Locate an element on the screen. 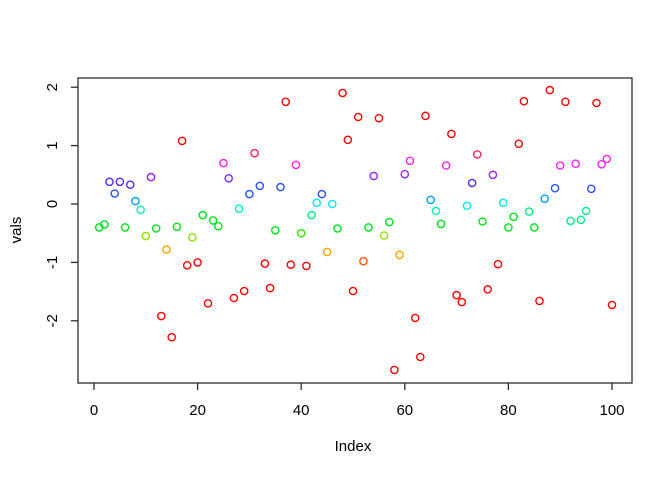 This screenshot has height=480, width=672. x-tick-label: 40 is located at coordinates (301, 410).